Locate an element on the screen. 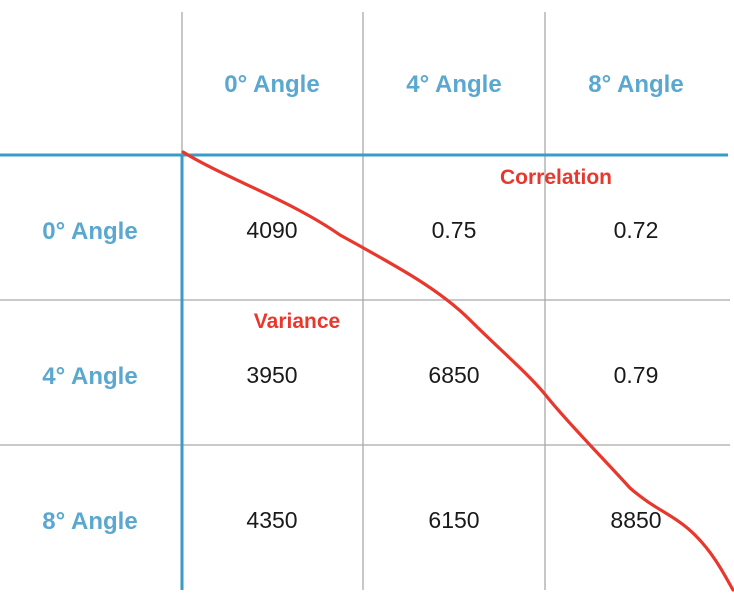 This screenshot has width=734, height=598. cell-r1-c2: 0.79 is located at coordinates (636, 375).